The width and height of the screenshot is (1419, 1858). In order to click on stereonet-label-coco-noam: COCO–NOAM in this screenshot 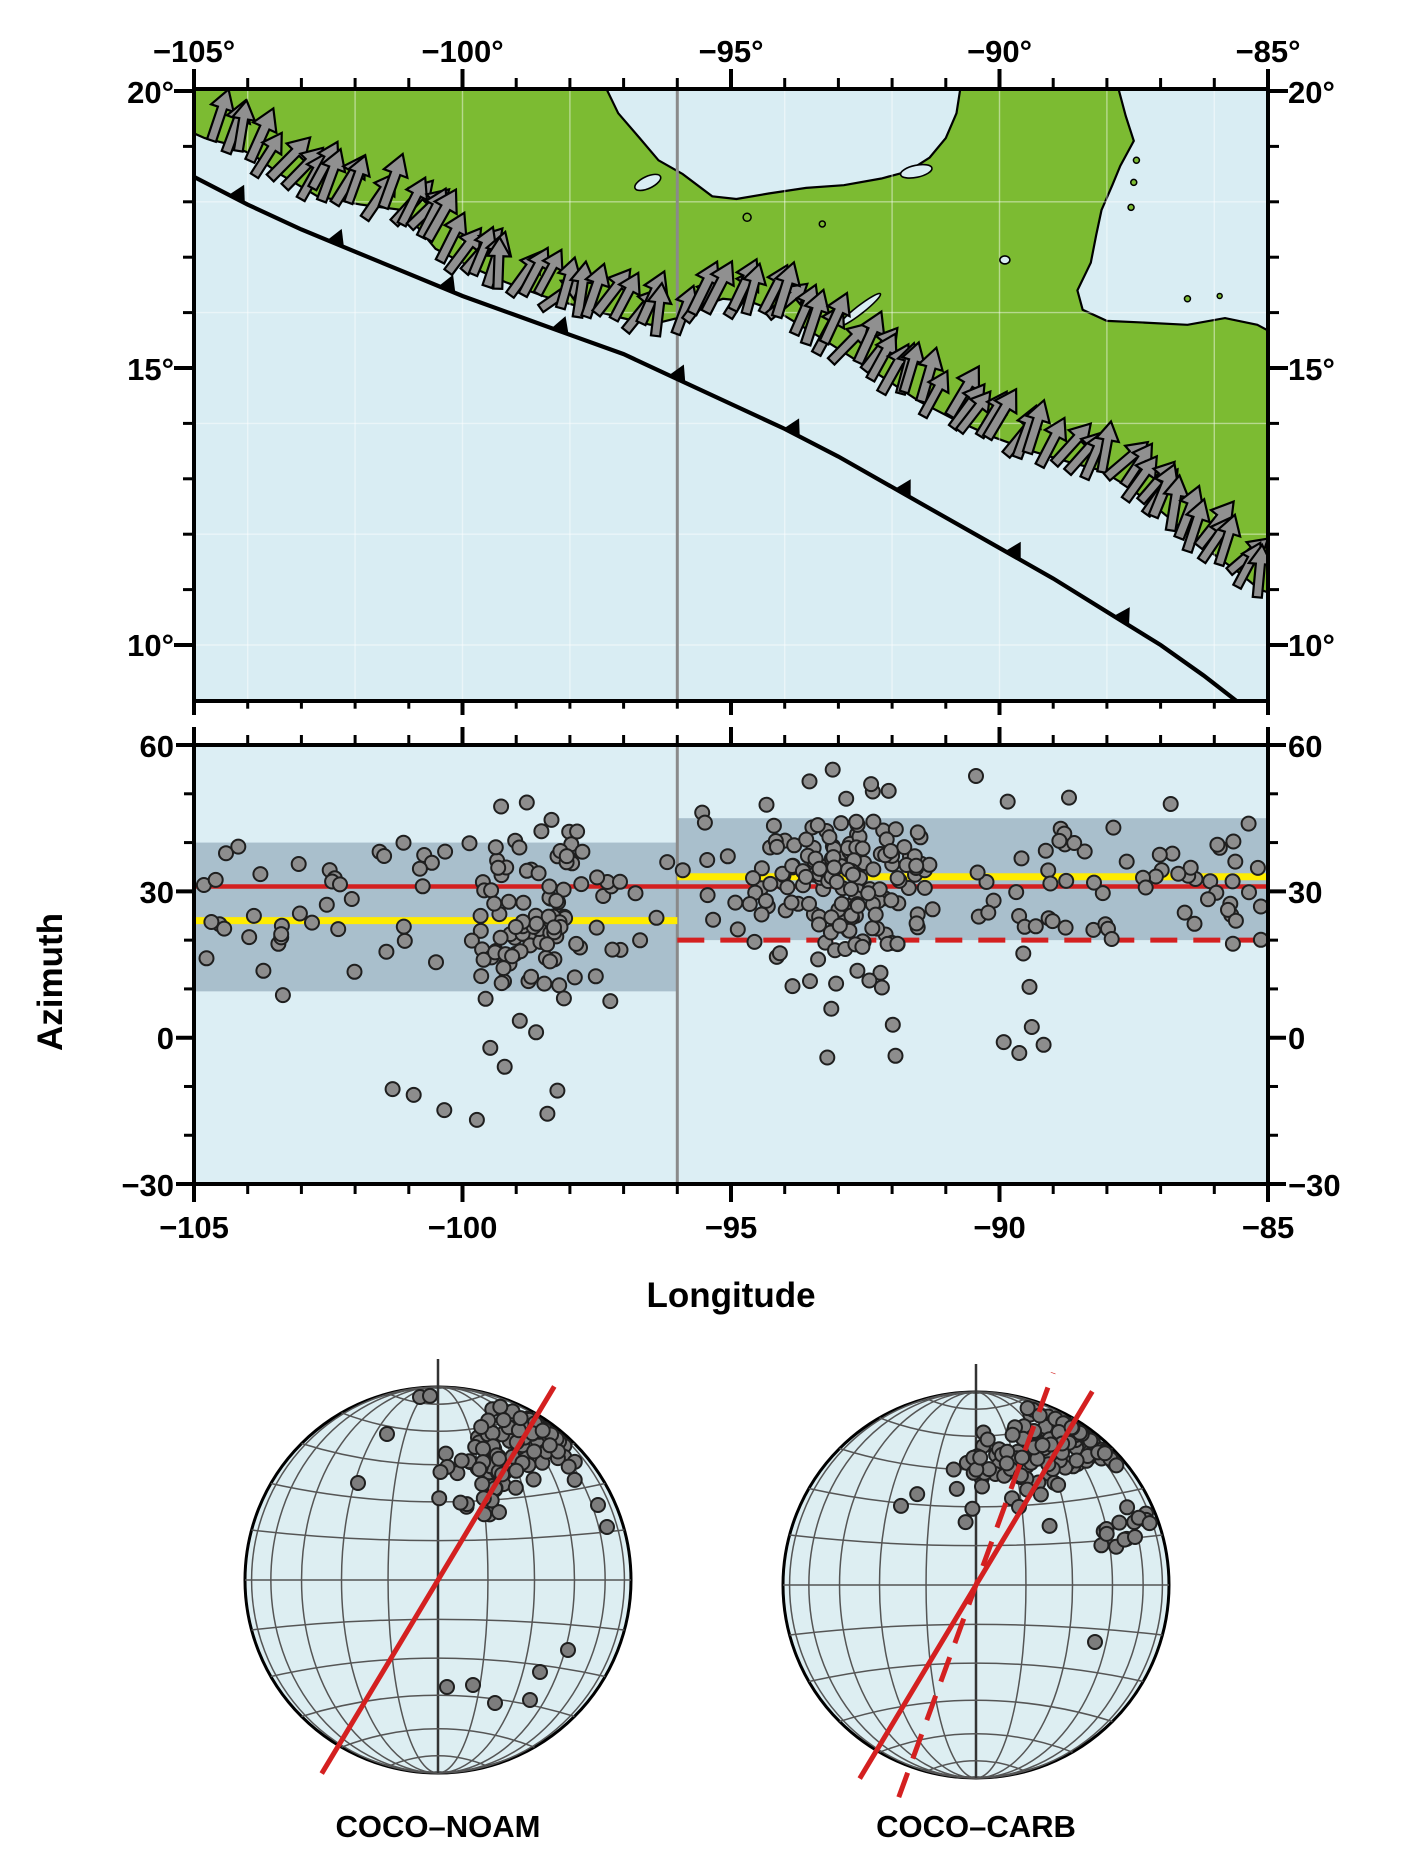, I will do `click(438, 1826)`.